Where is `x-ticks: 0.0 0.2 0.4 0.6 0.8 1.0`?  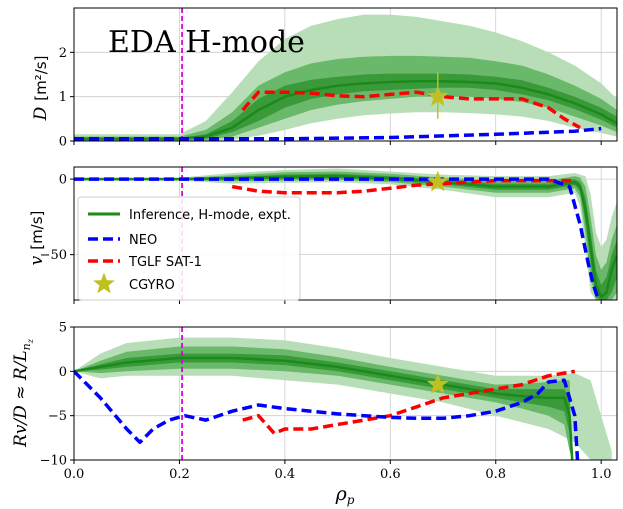 x-ticks: 0.0 0.2 0.4 0.6 0.8 1.0 is located at coordinates (338, 474).